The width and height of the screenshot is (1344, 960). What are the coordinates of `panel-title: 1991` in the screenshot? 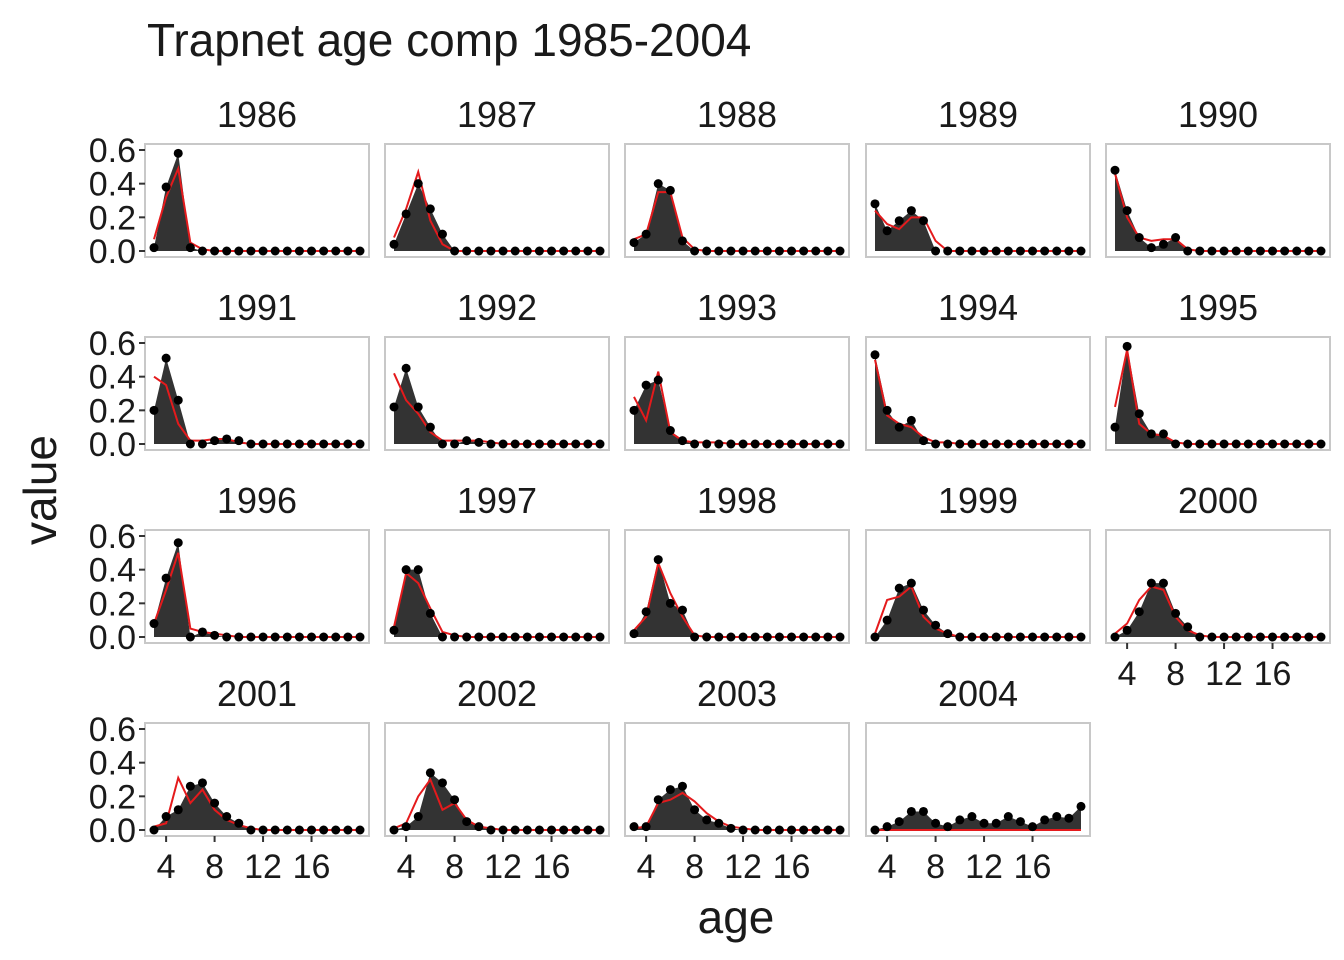 It's located at (257, 307).